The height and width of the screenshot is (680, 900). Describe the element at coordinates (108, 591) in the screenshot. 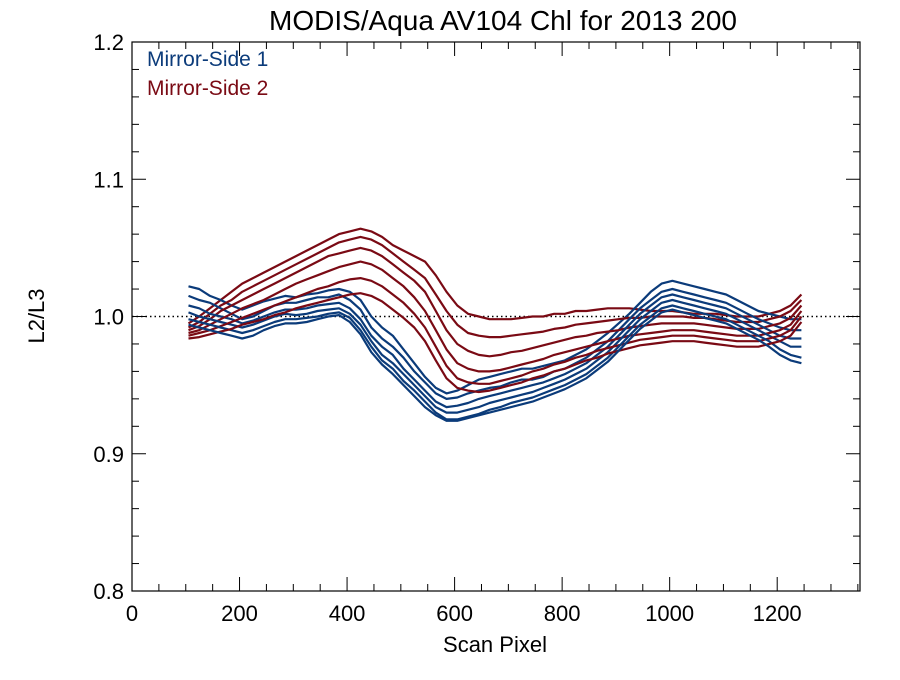

I see `y-tick-label: 0.8` at that location.